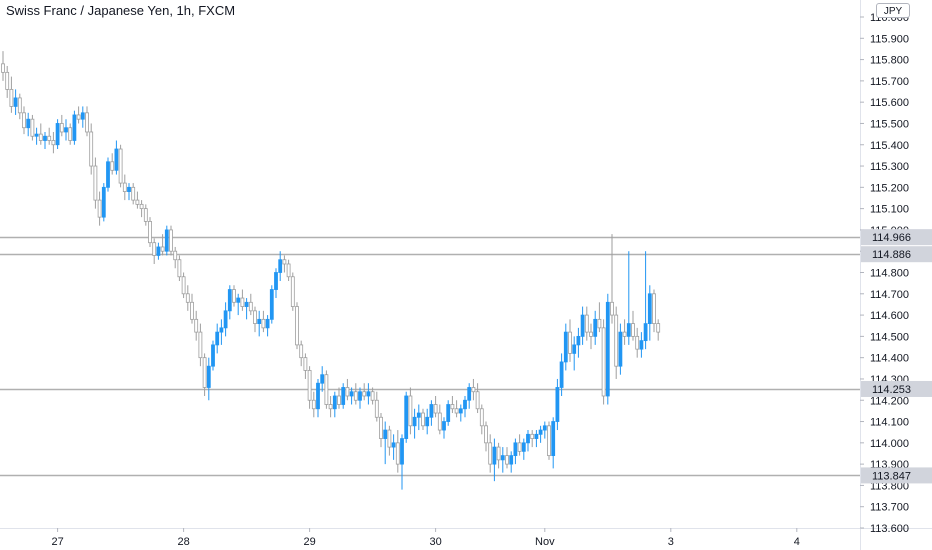 This screenshot has height=550, width=932. What do you see at coordinates (891, 390) in the screenshot?
I see `level-label: 114.253` at bounding box center [891, 390].